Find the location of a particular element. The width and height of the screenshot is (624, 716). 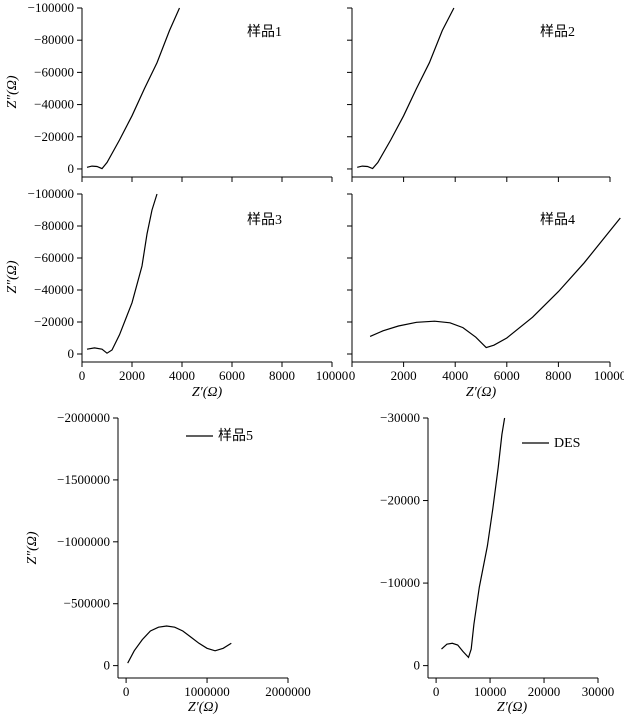

y-tick-label: −2000000 is located at coordinates (83, 417).